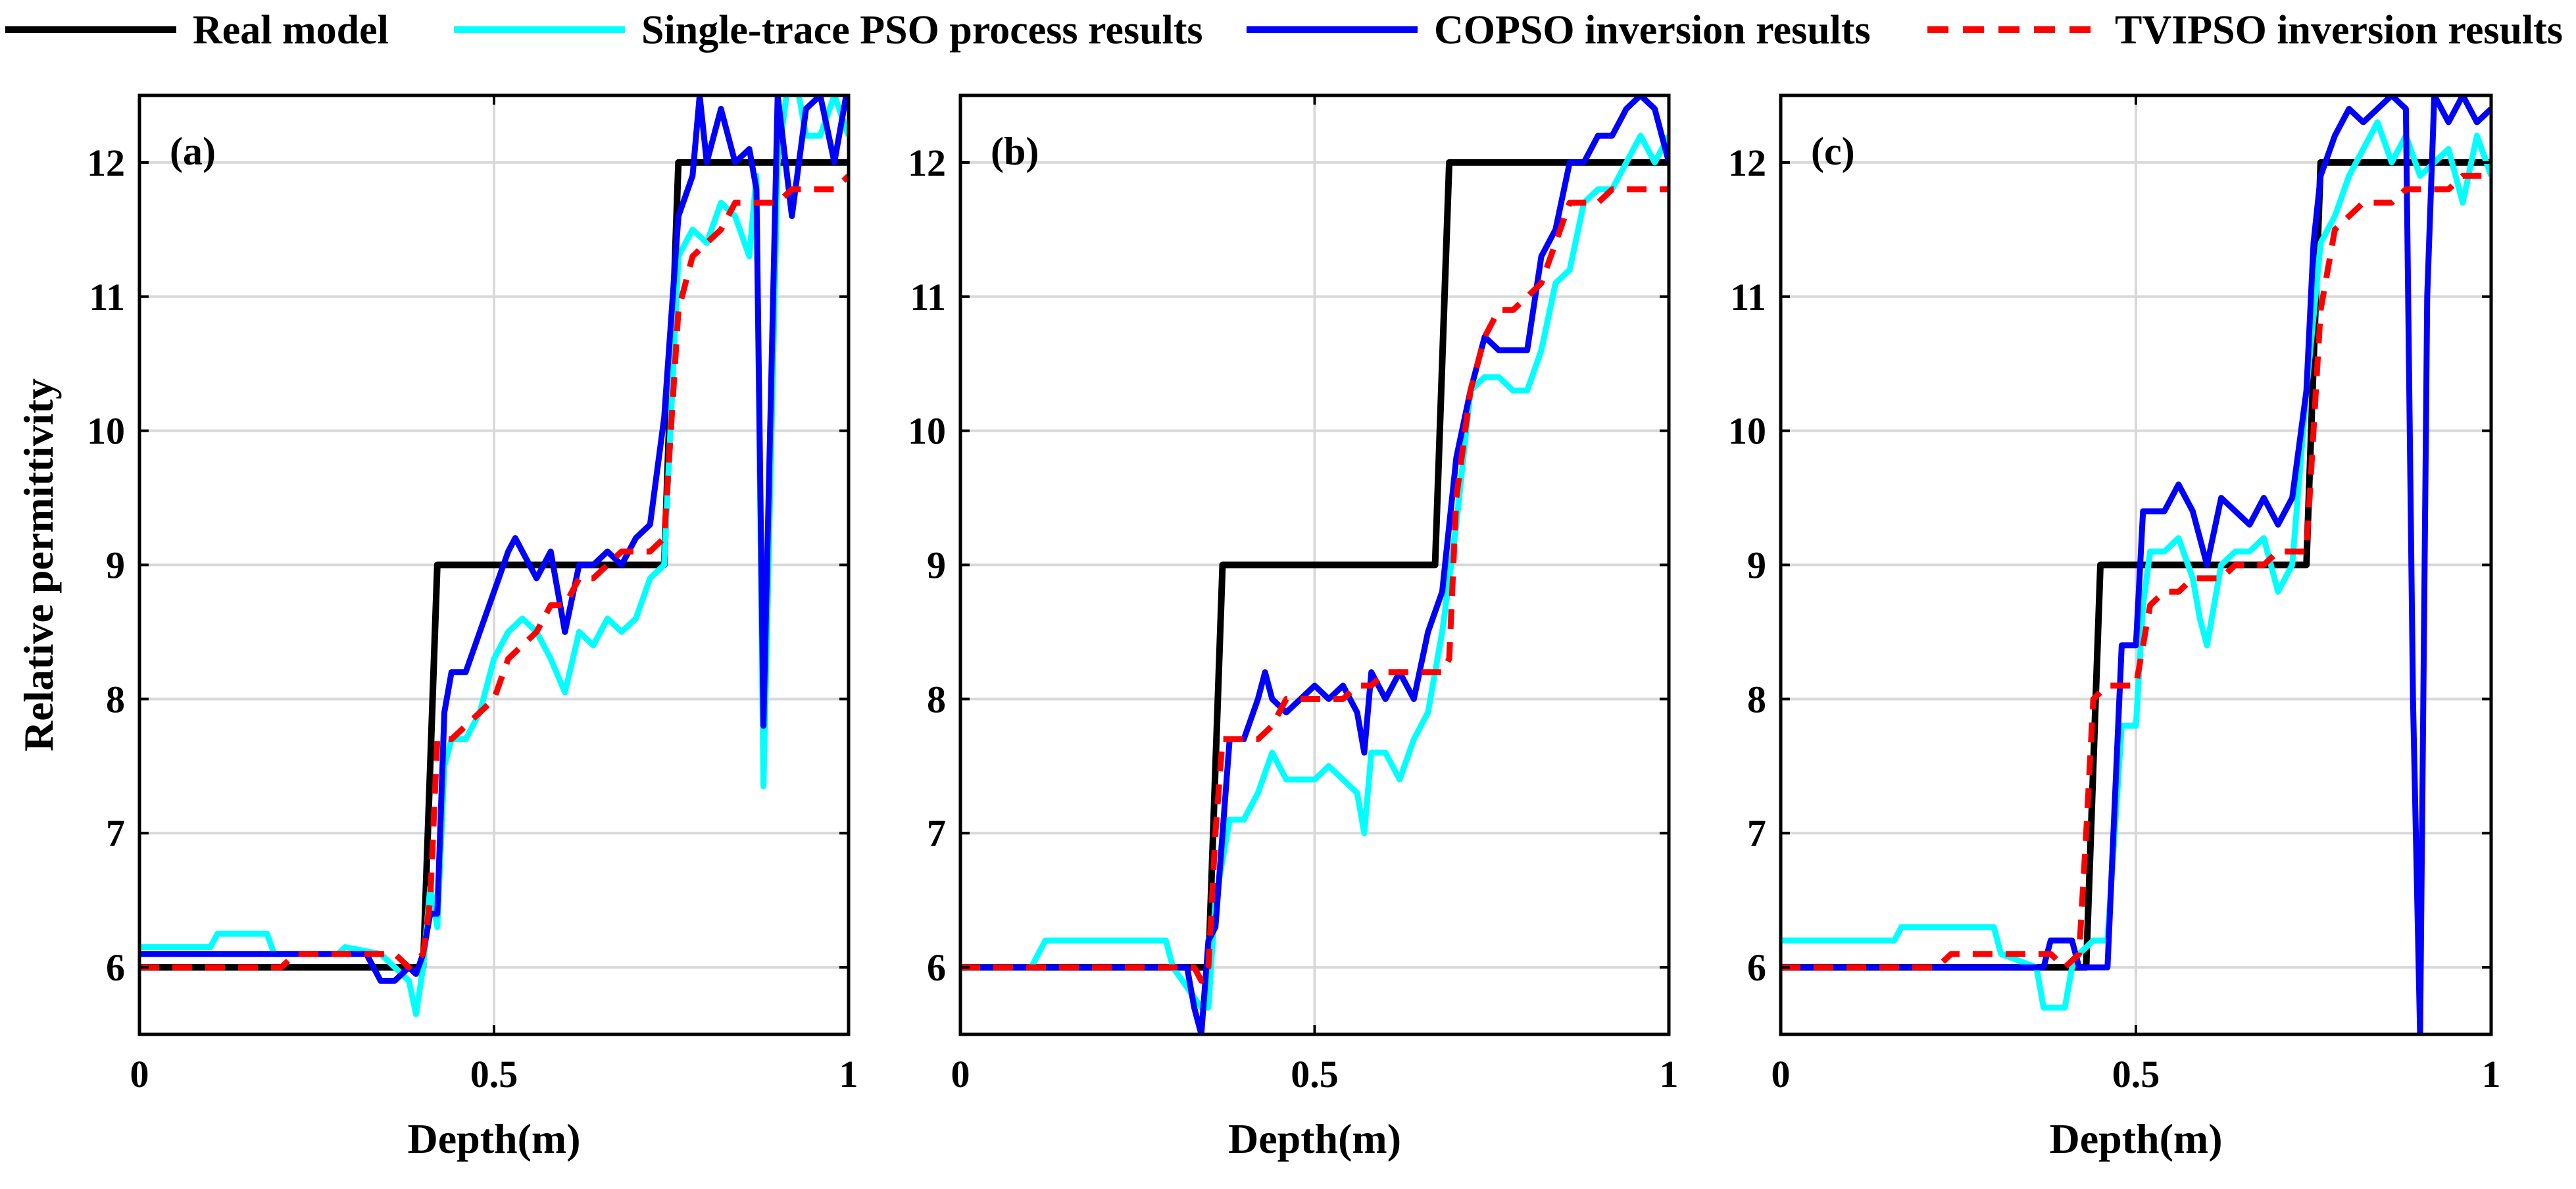  Describe the element at coordinates (291, 31) in the screenshot. I see `legend-label-real: Real model` at that location.